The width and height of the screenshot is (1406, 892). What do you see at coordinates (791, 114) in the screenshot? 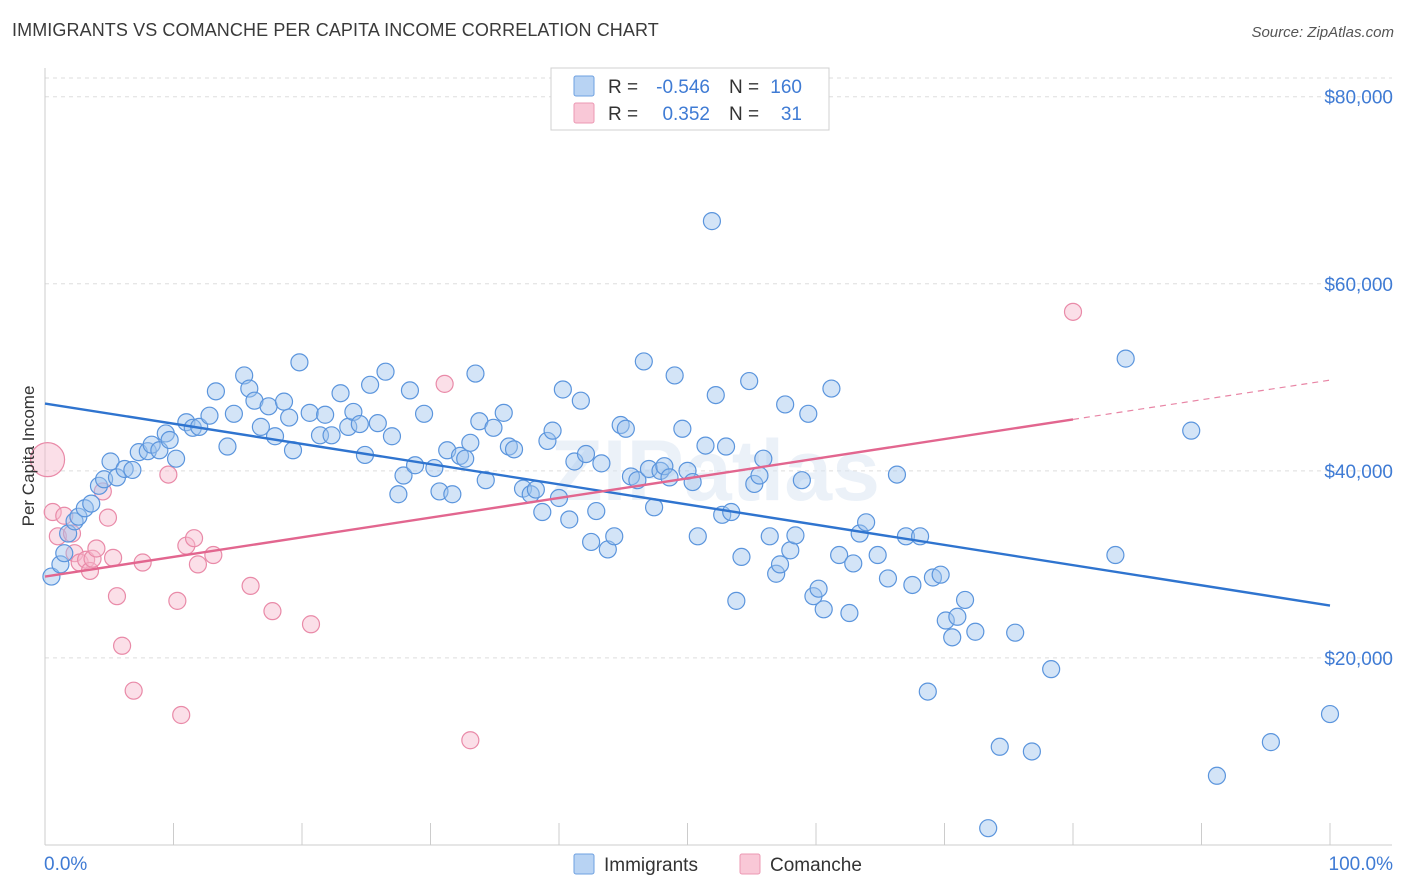
I see `legend-n-value-2: 31` at bounding box center [791, 114].